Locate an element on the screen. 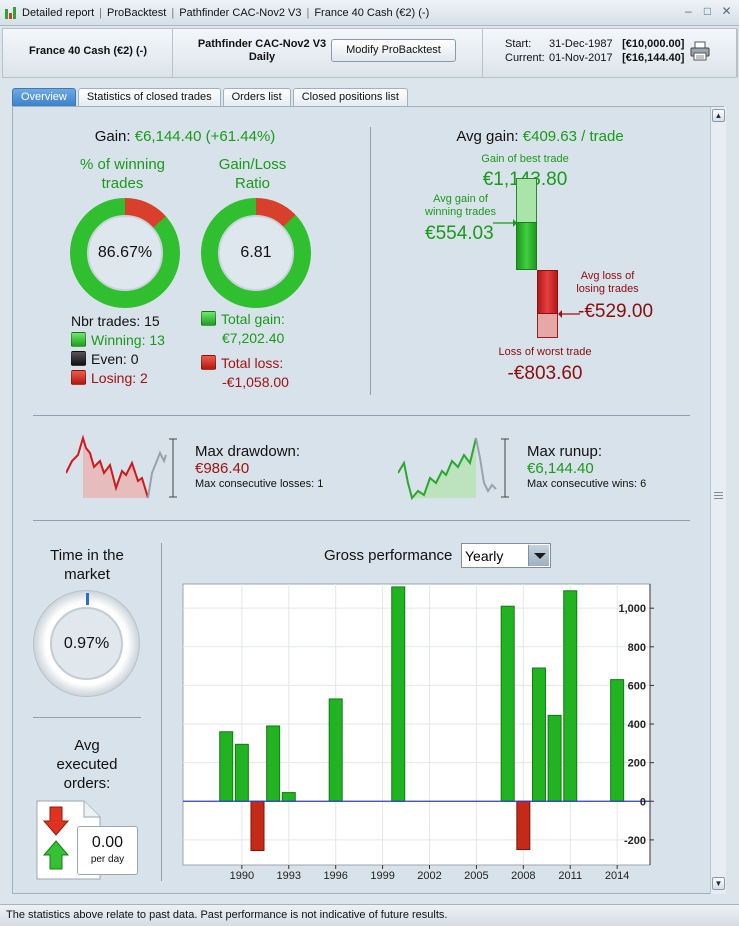 This screenshot has width=739, height=926. tab-statistics: Statistics of closed trades is located at coordinates (149, 97).